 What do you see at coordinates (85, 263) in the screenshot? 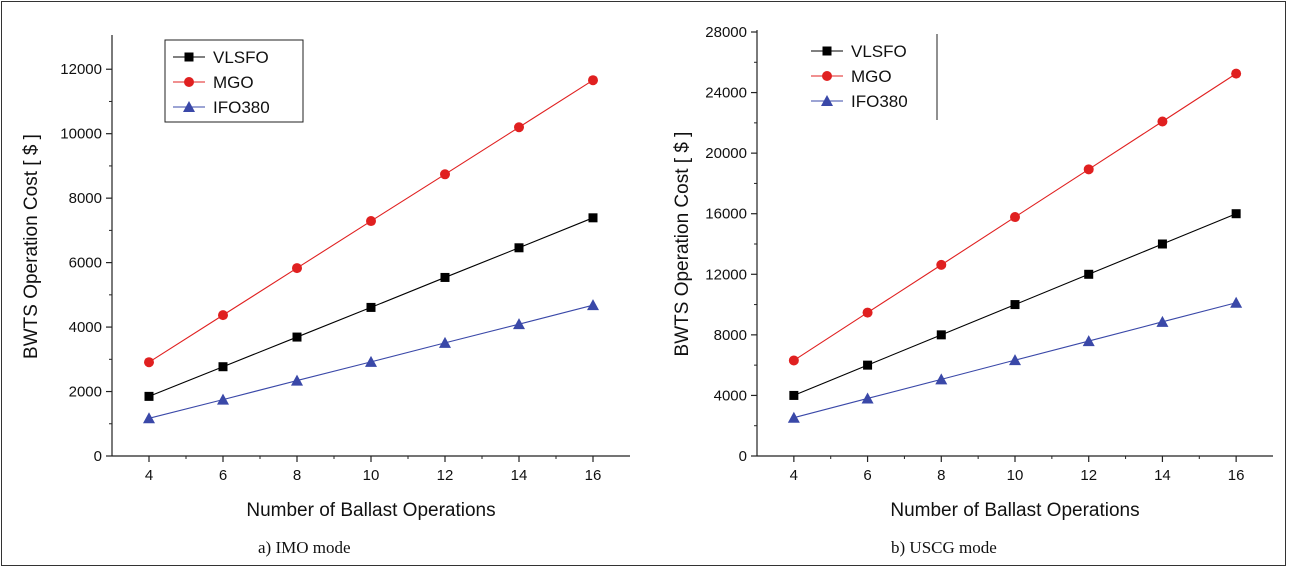
I see `y-tick-label: 6000` at bounding box center [85, 263].